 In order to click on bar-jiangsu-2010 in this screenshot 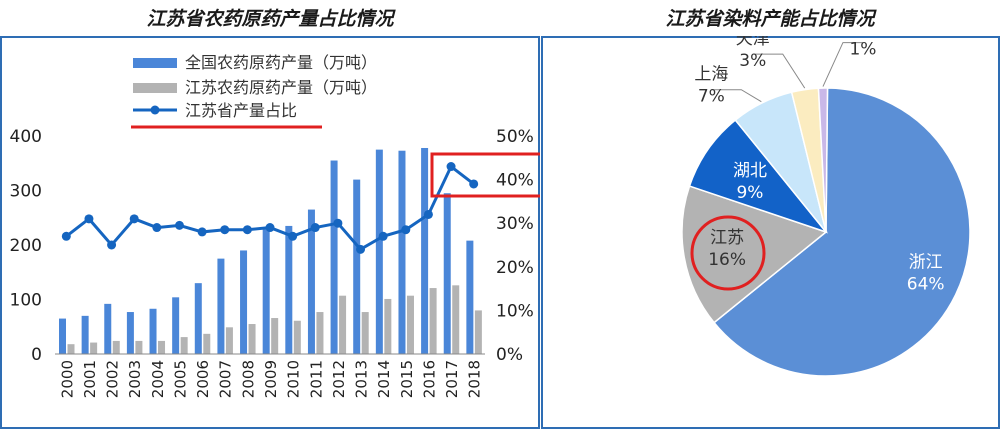, I will do `click(297, 337)`.